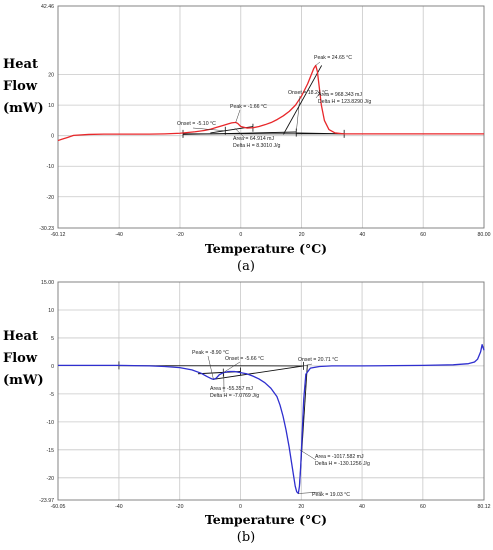 This screenshot has width=493, height=550. Describe the element at coordinates (318, 360) in the screenshot. I see `annotation-label: Onset = 20.71 °C` at that location.